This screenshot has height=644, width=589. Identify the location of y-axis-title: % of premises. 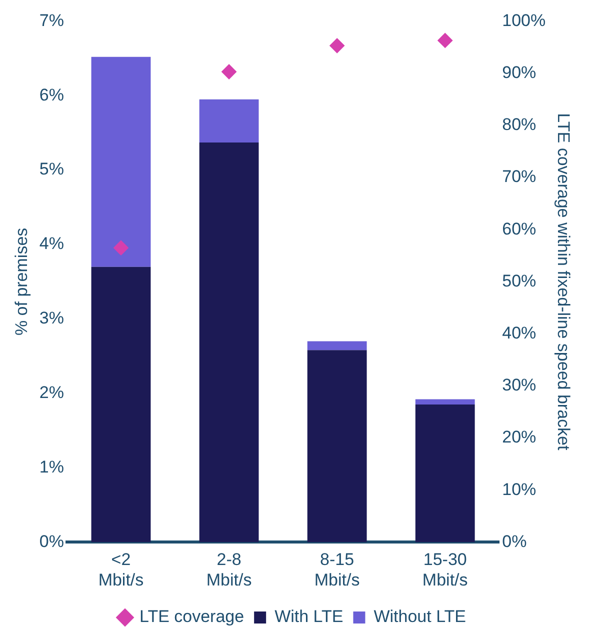
(21, 282).